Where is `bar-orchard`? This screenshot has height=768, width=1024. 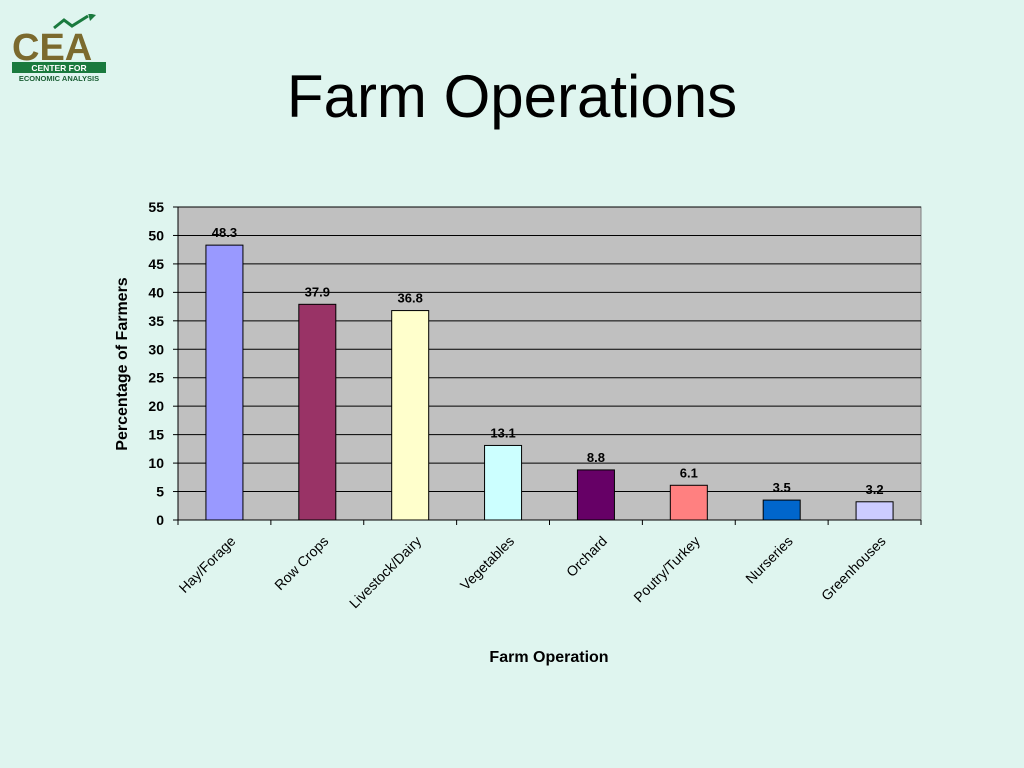
bar-orchard is located at coordinates (595, 495).